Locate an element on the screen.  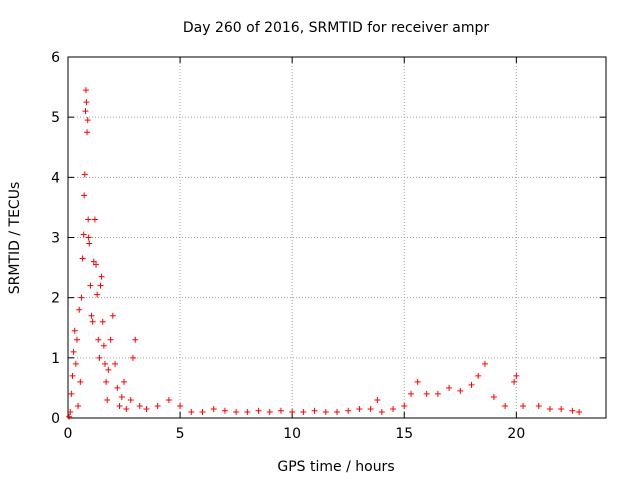
x-tick-label: 5 is located at coordinates (180, 434).